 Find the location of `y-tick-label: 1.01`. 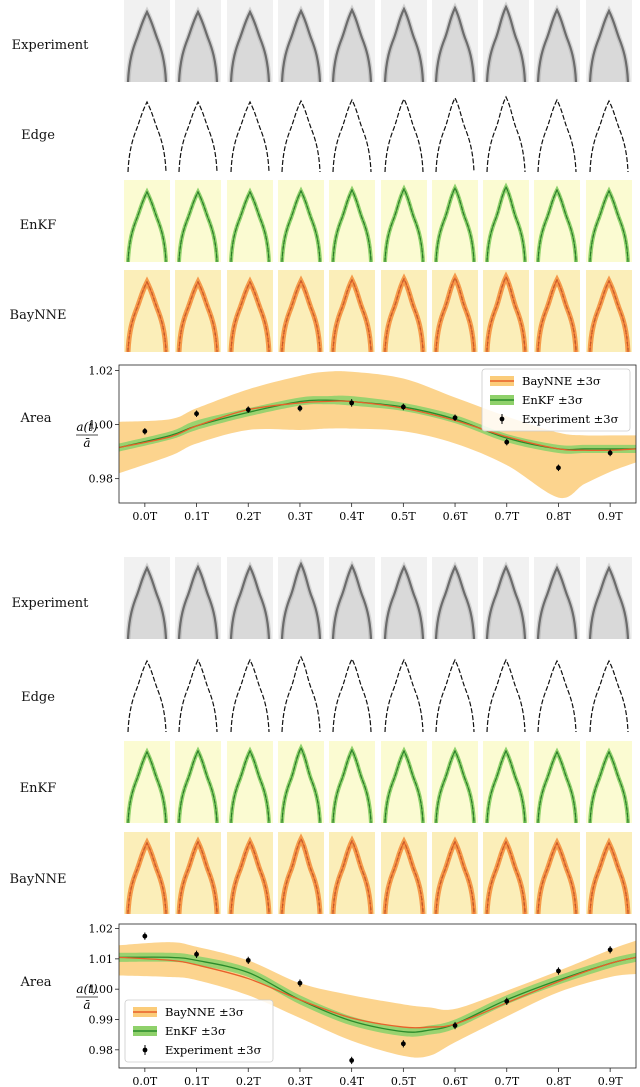

y-tick-label: 1.01 is located at coordinates (101, 959).